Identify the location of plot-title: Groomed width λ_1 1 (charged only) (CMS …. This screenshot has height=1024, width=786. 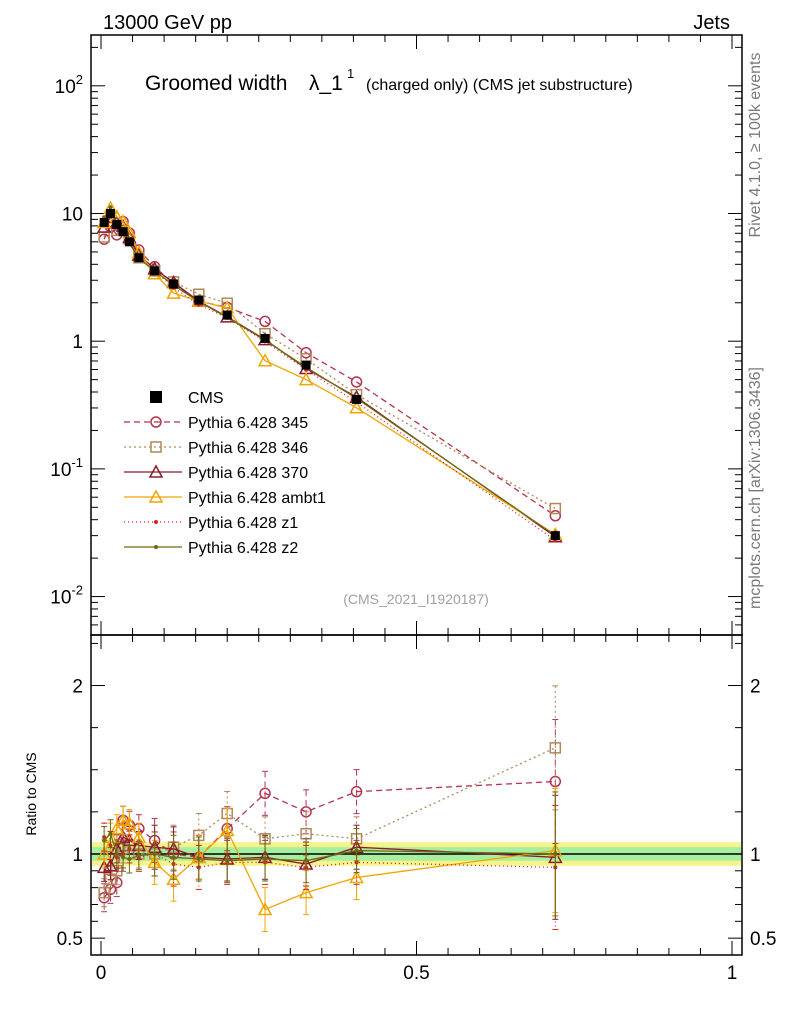
(389, 80).